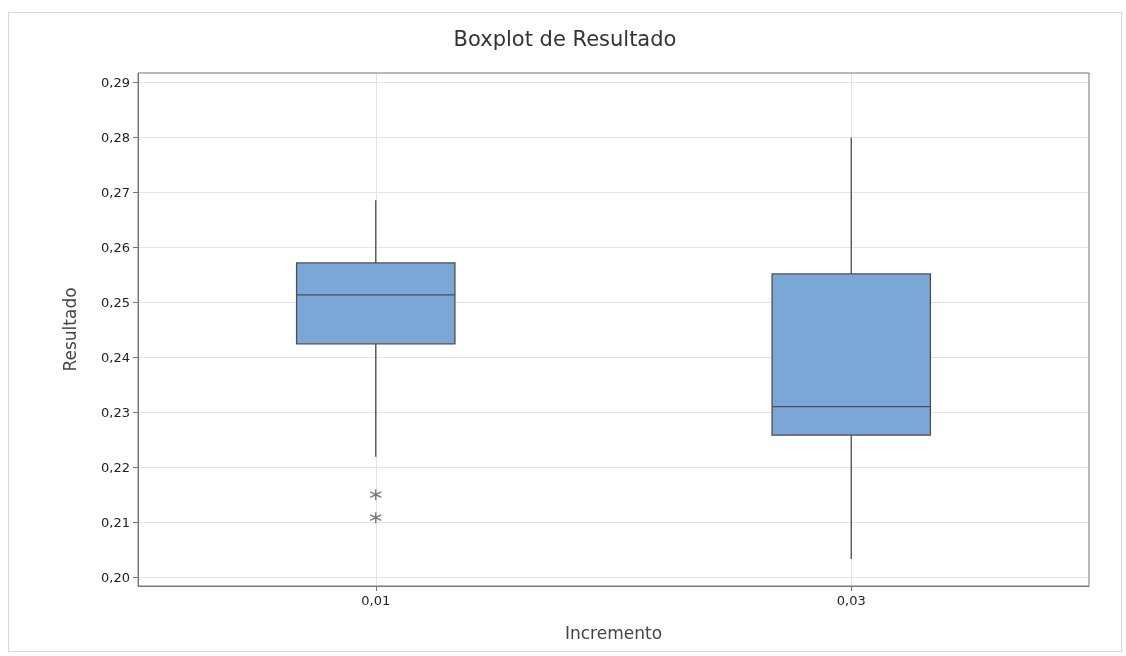  Describe the element at coordinates (115, 413) in the screenshot. I see `y-tick-label: 0,23` at that location.